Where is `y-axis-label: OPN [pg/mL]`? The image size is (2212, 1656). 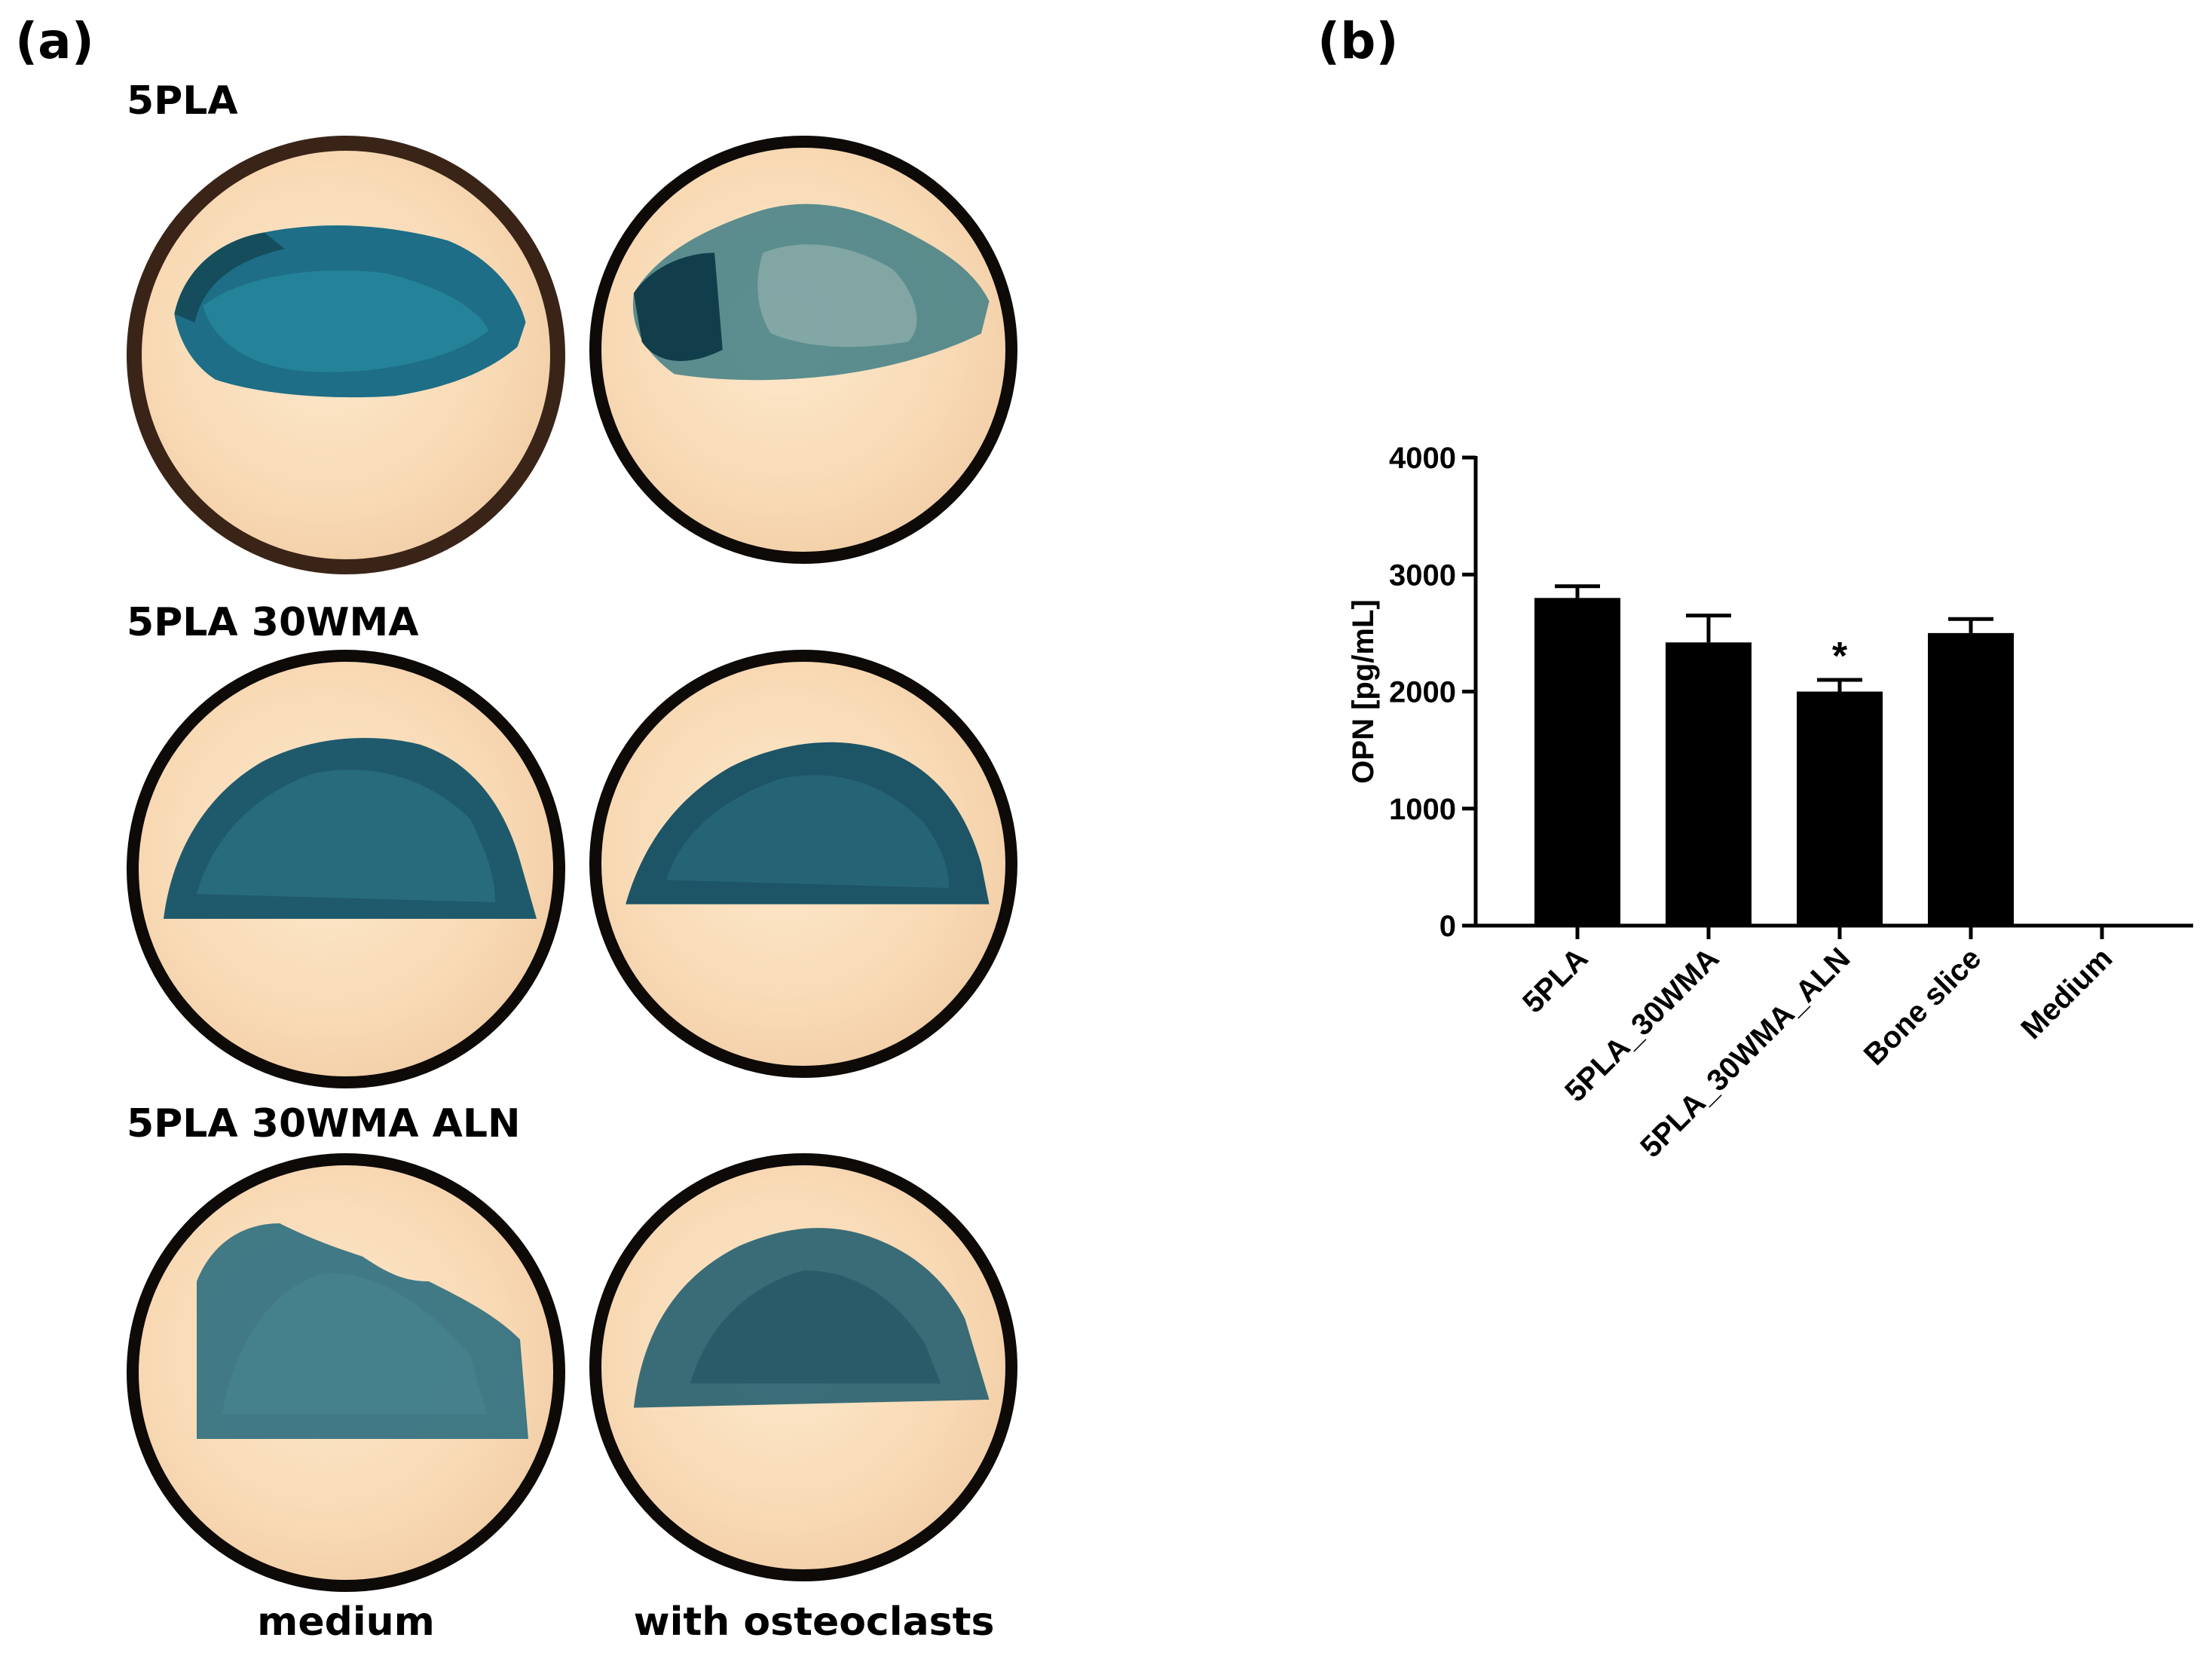 y-axis-label: OPN [pg/mL] is located at coordinates (1364, 691).